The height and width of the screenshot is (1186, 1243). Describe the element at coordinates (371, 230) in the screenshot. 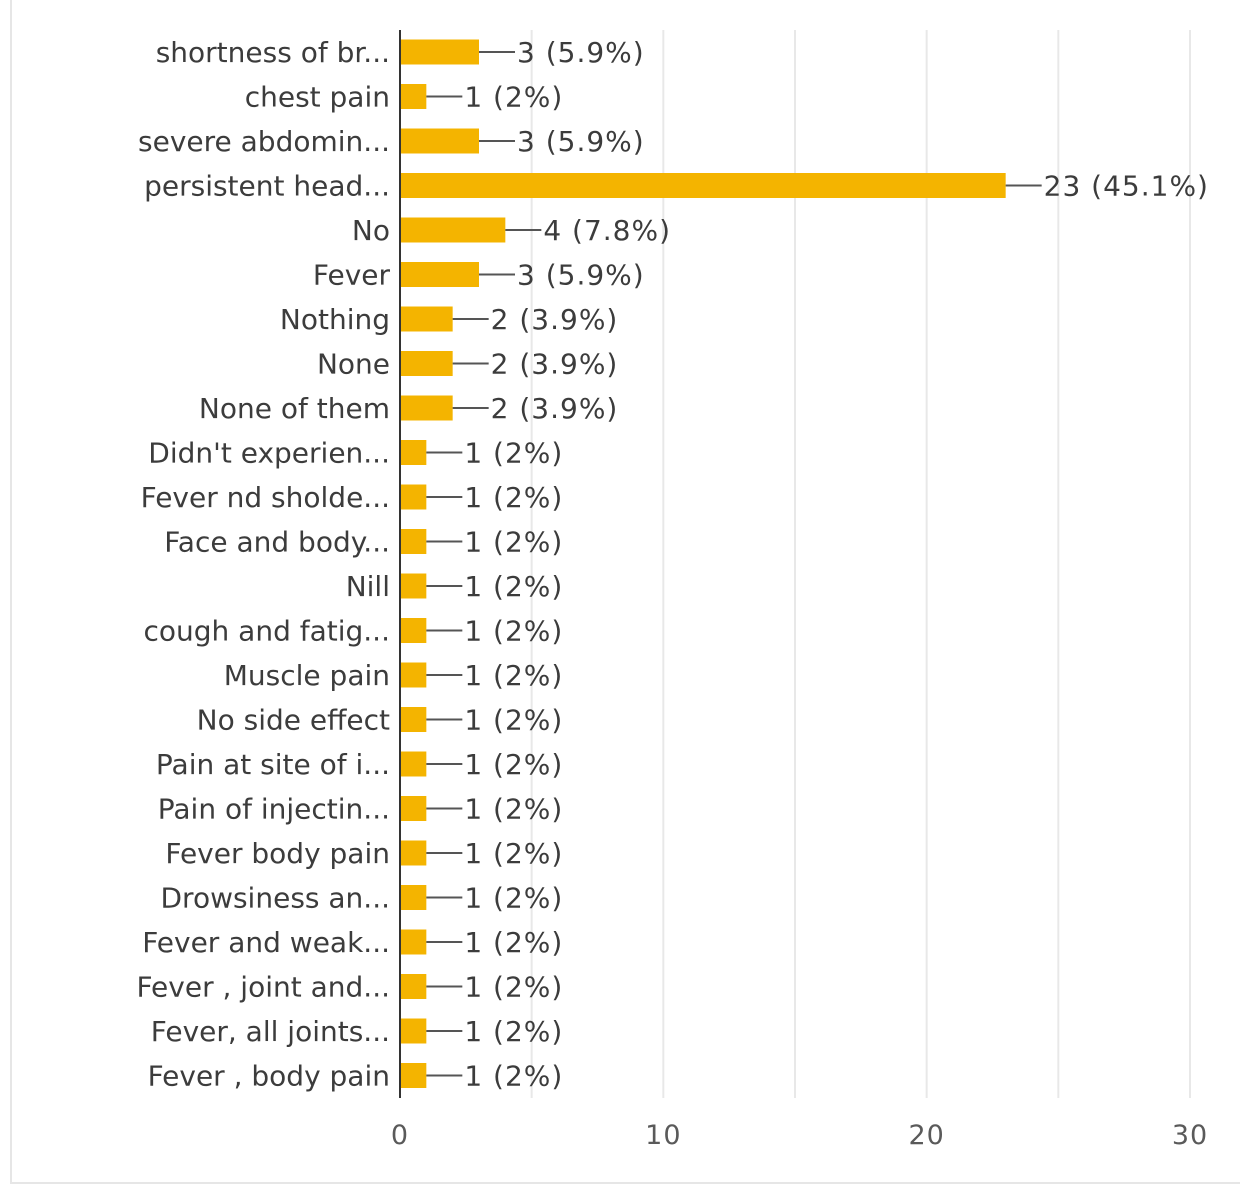

I see `category-label: No` at that location.